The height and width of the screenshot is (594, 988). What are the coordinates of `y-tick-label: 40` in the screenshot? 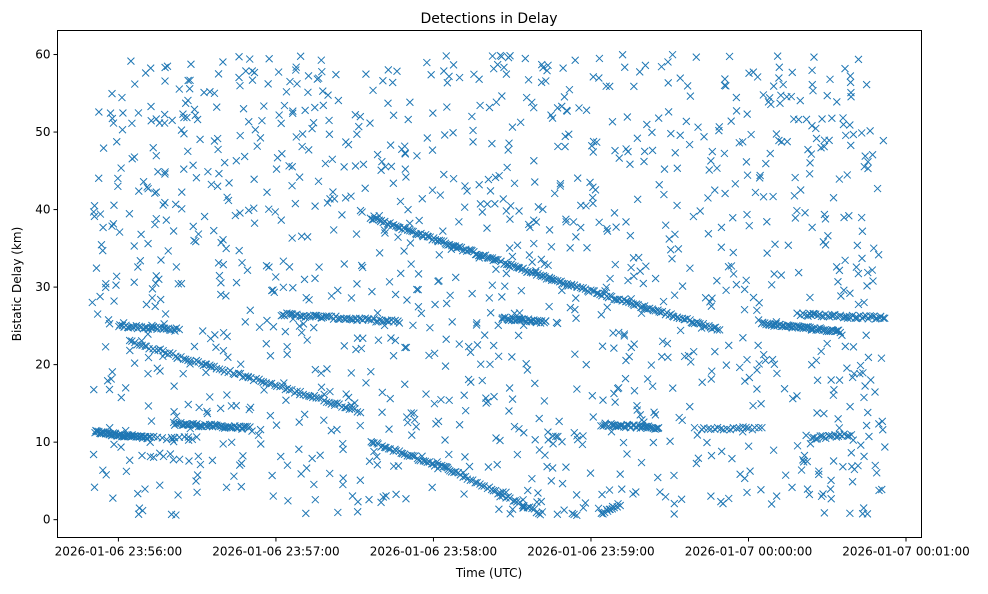 It's located at (42, 210).